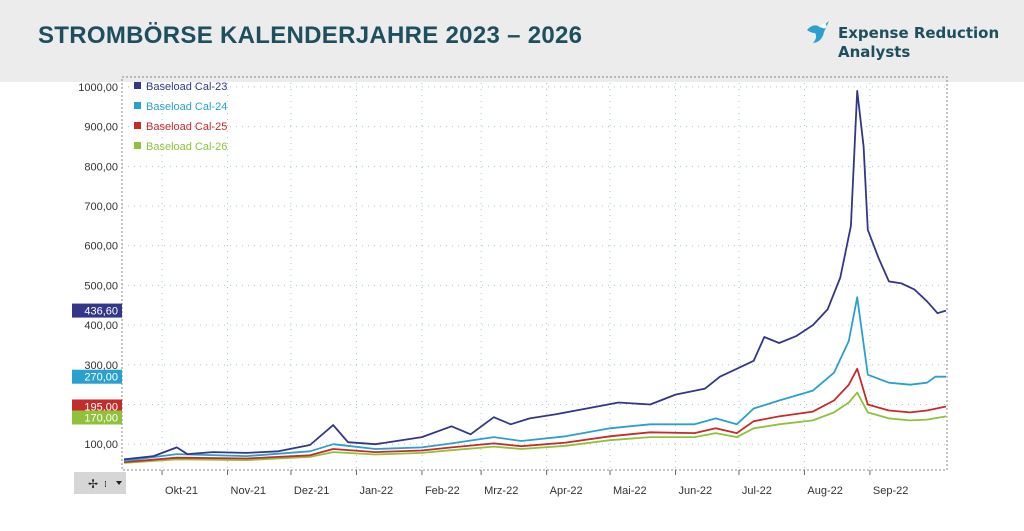 This screenshot has height=531, width=1024. I want to click on x-tick-label: Nov-21, so click(248, 491).